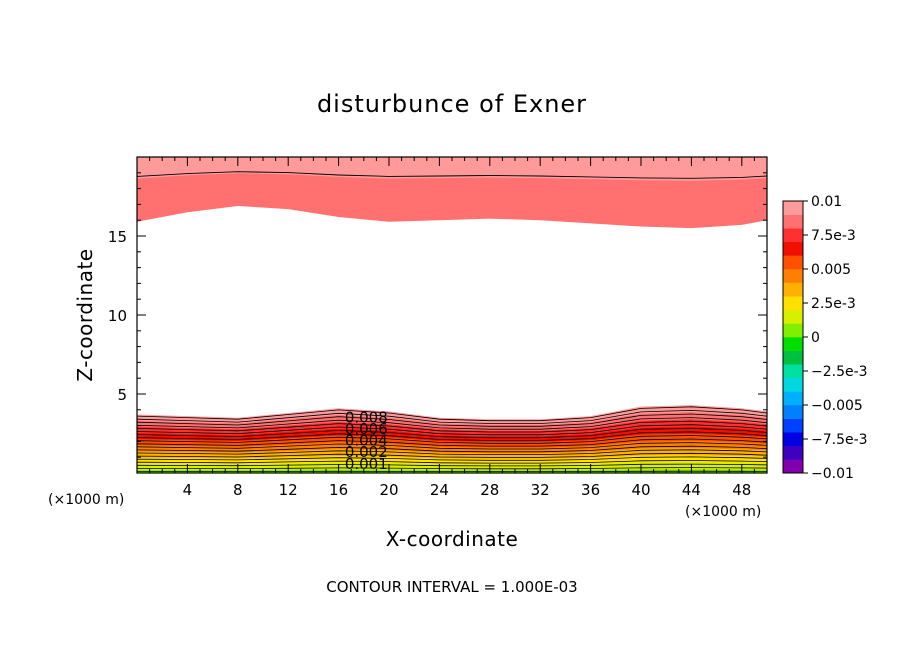  What do you see at coordinates (85, 314) in the screenshot?
I see `y-axis-label: Z-coordinate` at bounding box center [85, 314].